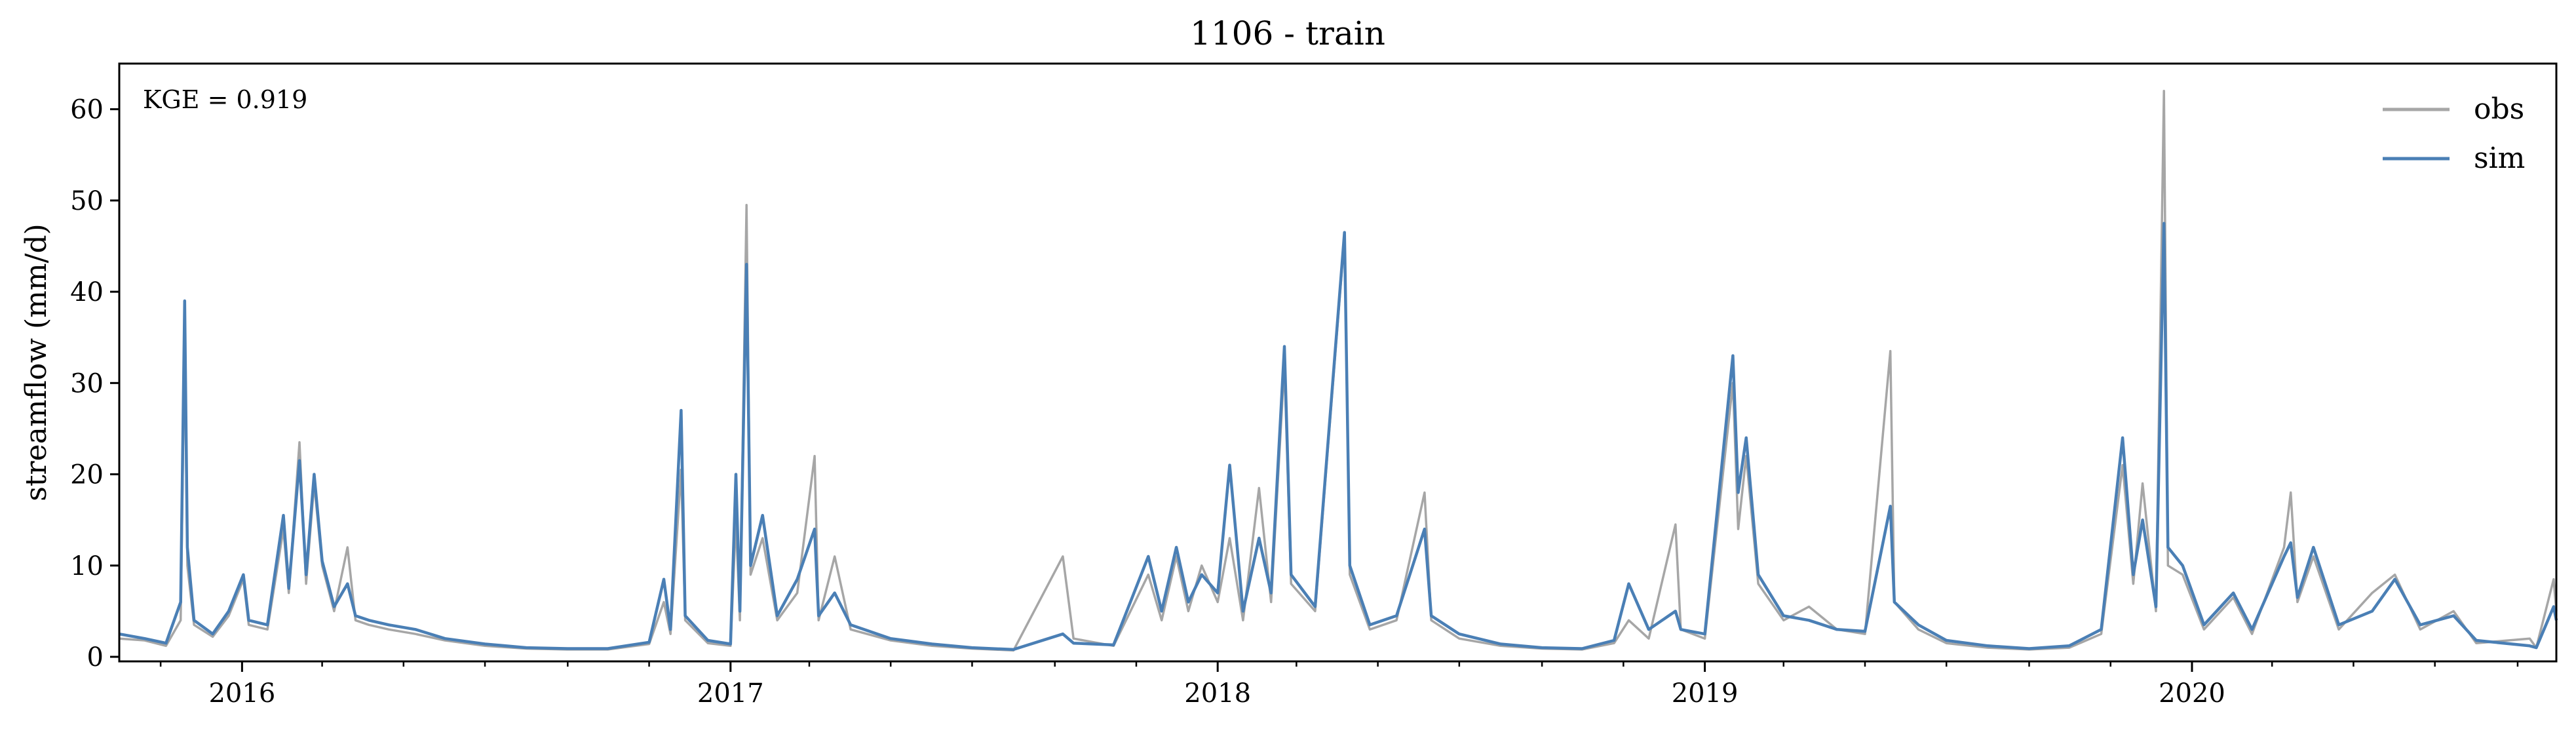 This screenshot has height=742, width=2576. I want to click on y-tick-label: 40, so click(87, 292).